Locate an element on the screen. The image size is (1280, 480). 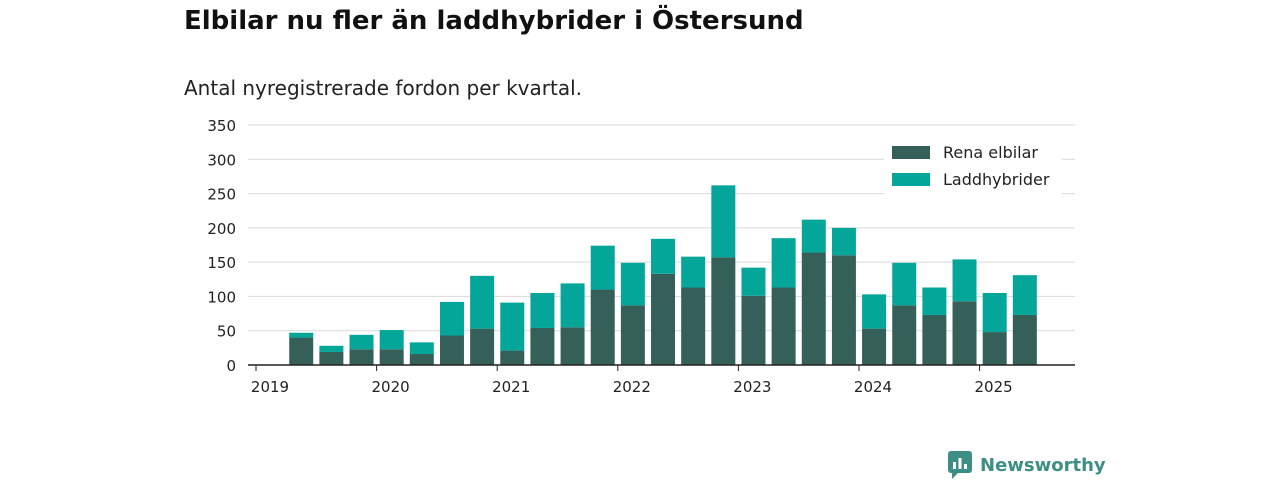
x-axis-ticks: 2019 2020 2021 2022 2023 2024 2025 is located at coordinates (632, 380).